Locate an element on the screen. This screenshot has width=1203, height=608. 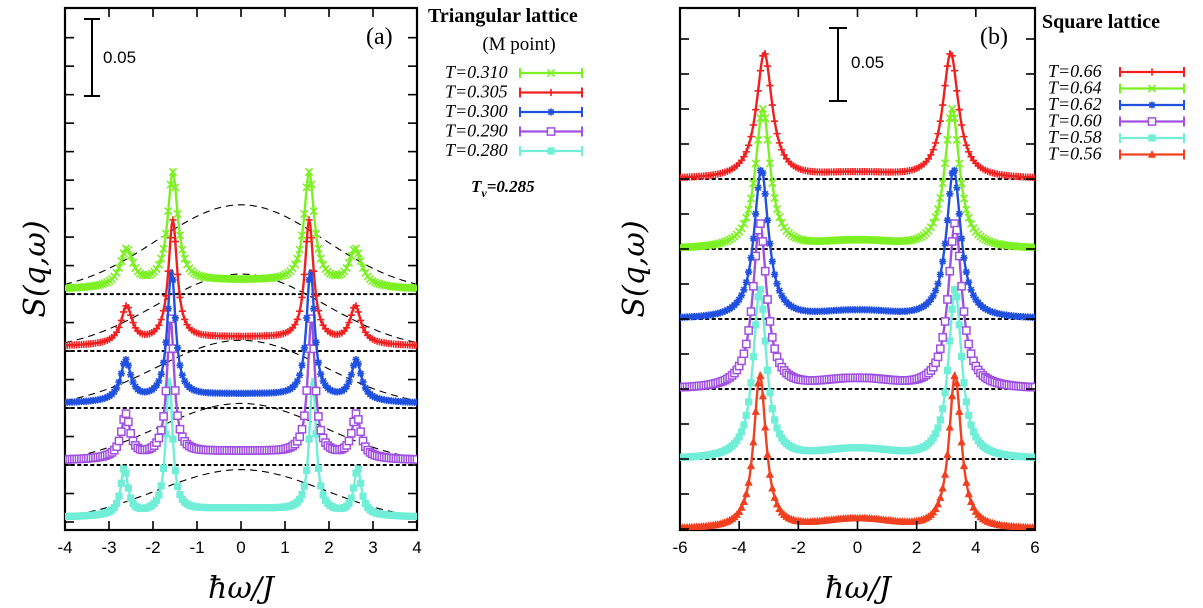
legend-entry: T=0.280 is located at coordinates (514, 150).